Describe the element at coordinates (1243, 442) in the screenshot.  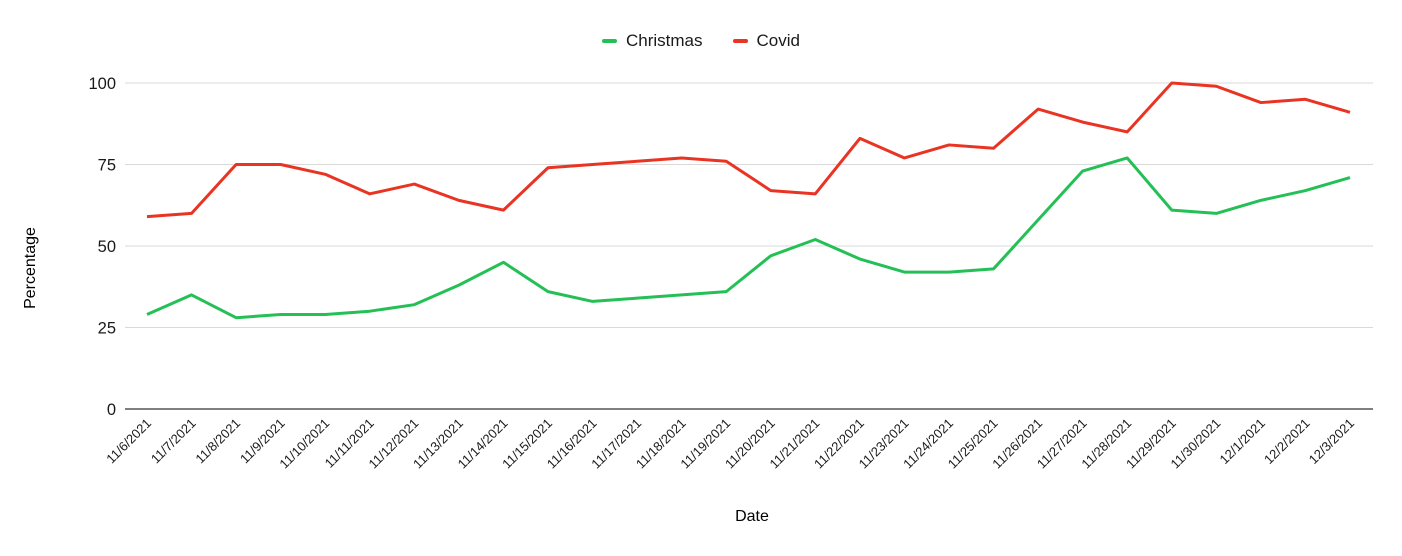
I see `x-tick-label: 12/1/2021` at that location.